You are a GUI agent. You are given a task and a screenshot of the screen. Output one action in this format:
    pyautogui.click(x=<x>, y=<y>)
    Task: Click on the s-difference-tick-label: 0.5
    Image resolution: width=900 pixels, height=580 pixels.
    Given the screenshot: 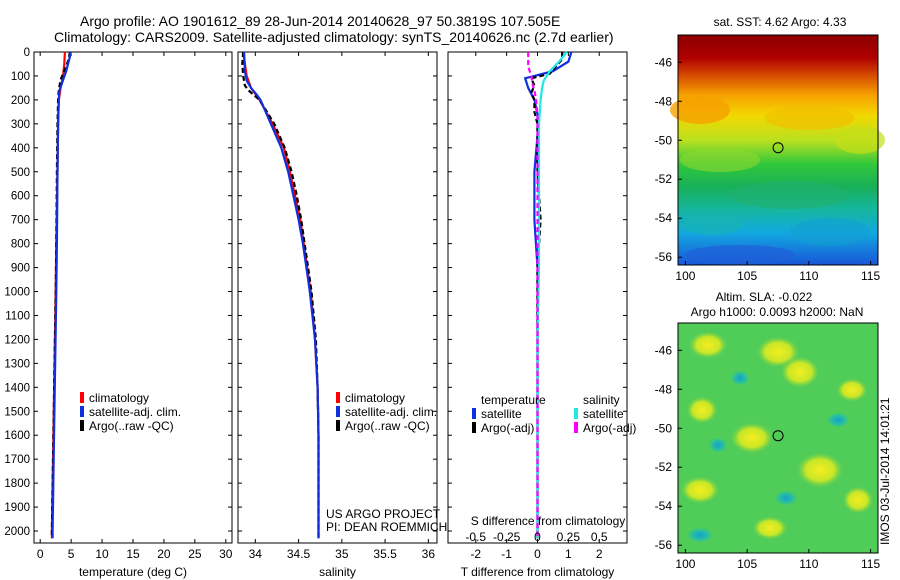 What is the action you would take?
    pyautogui.click(x=599, y=537)
    